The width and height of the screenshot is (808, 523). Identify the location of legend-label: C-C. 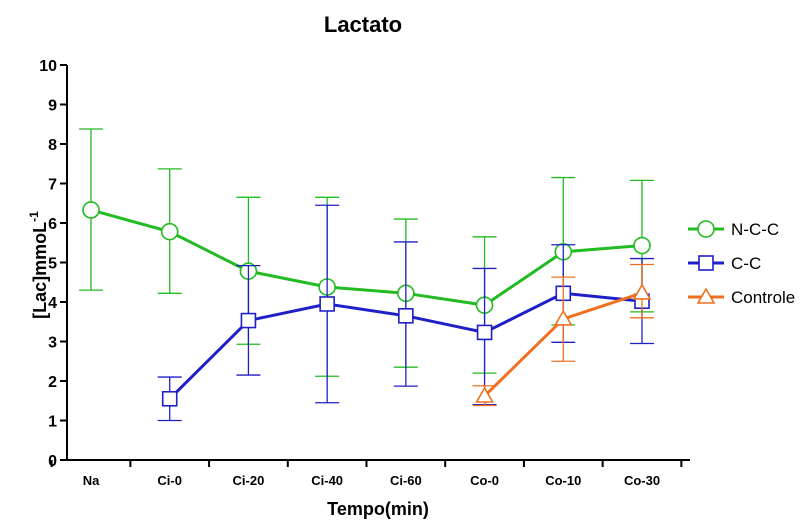
(746, 263).